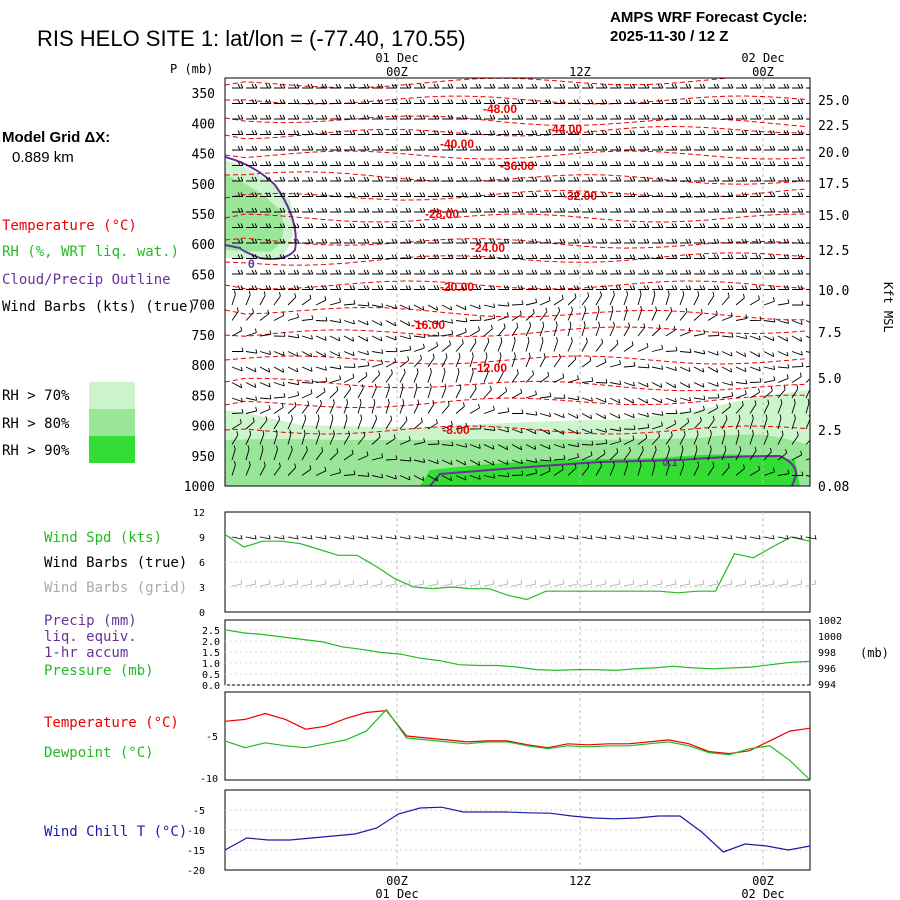 The image size is (900, 900). I want to click on legend-pressure: Pressure (mb), so click(99, 671).